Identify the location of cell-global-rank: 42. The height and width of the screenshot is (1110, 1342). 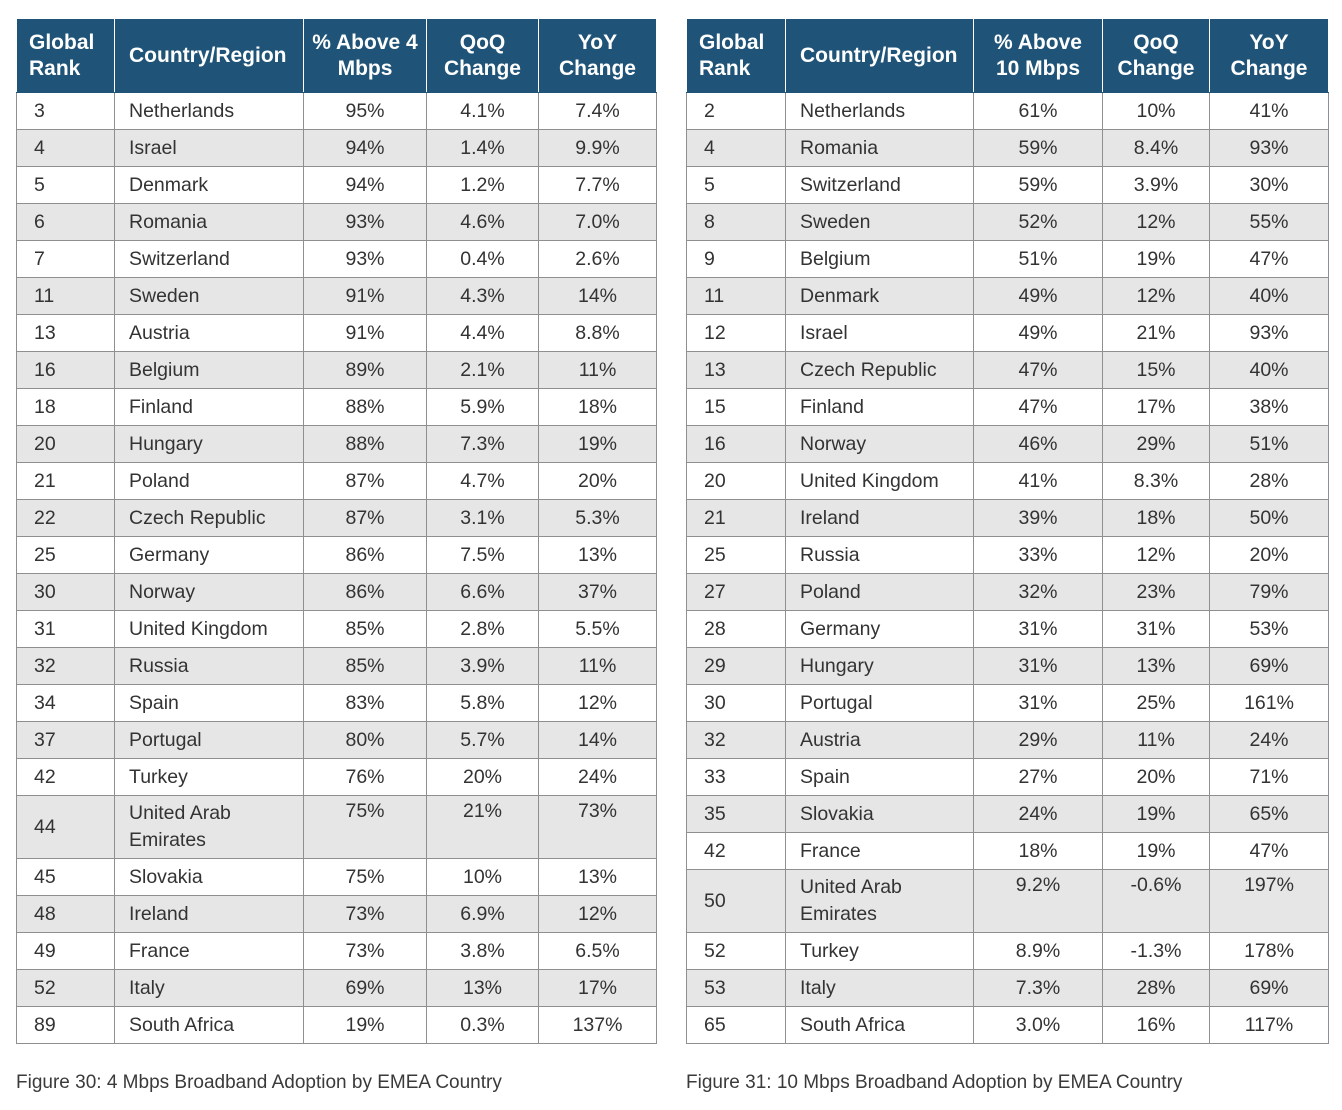
(65, 777).